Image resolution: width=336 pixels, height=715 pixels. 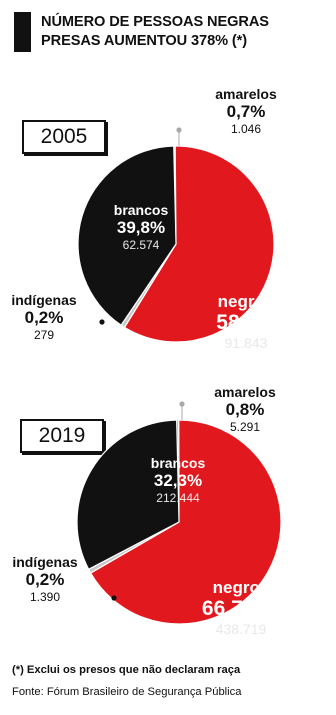 I want to click on slice-name-negros-2019: negros, so click(x=241, y=587).